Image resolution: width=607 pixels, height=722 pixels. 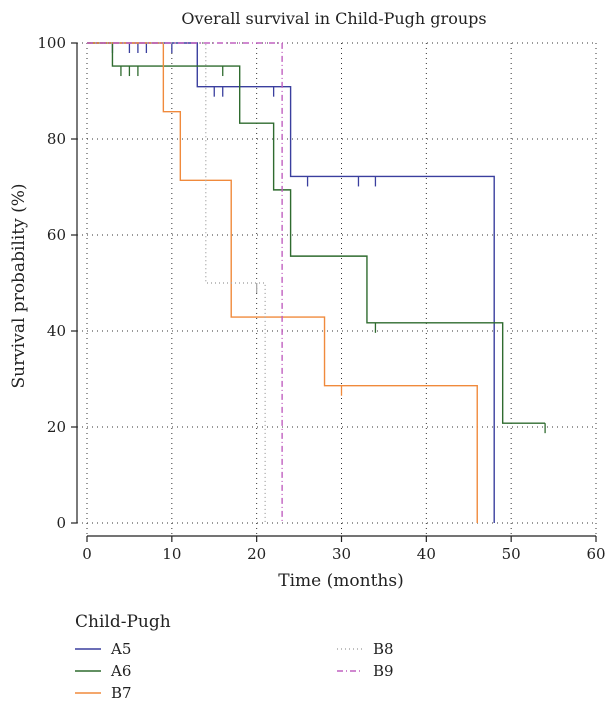 I want to click on y-tick-label: 20, so click(x=56, y=427).